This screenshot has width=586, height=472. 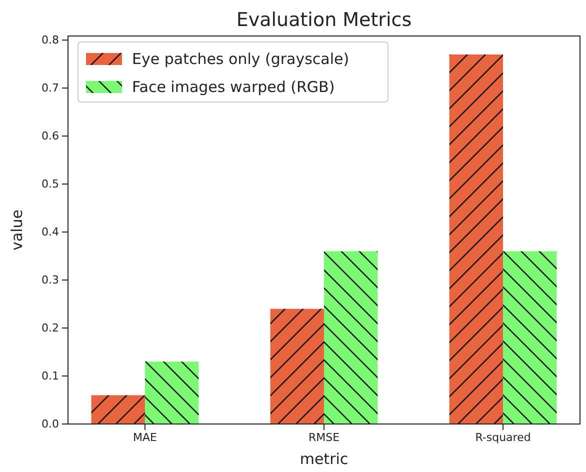 I want to click on y-tick-label: 0.0, so click(x=50, y=424).